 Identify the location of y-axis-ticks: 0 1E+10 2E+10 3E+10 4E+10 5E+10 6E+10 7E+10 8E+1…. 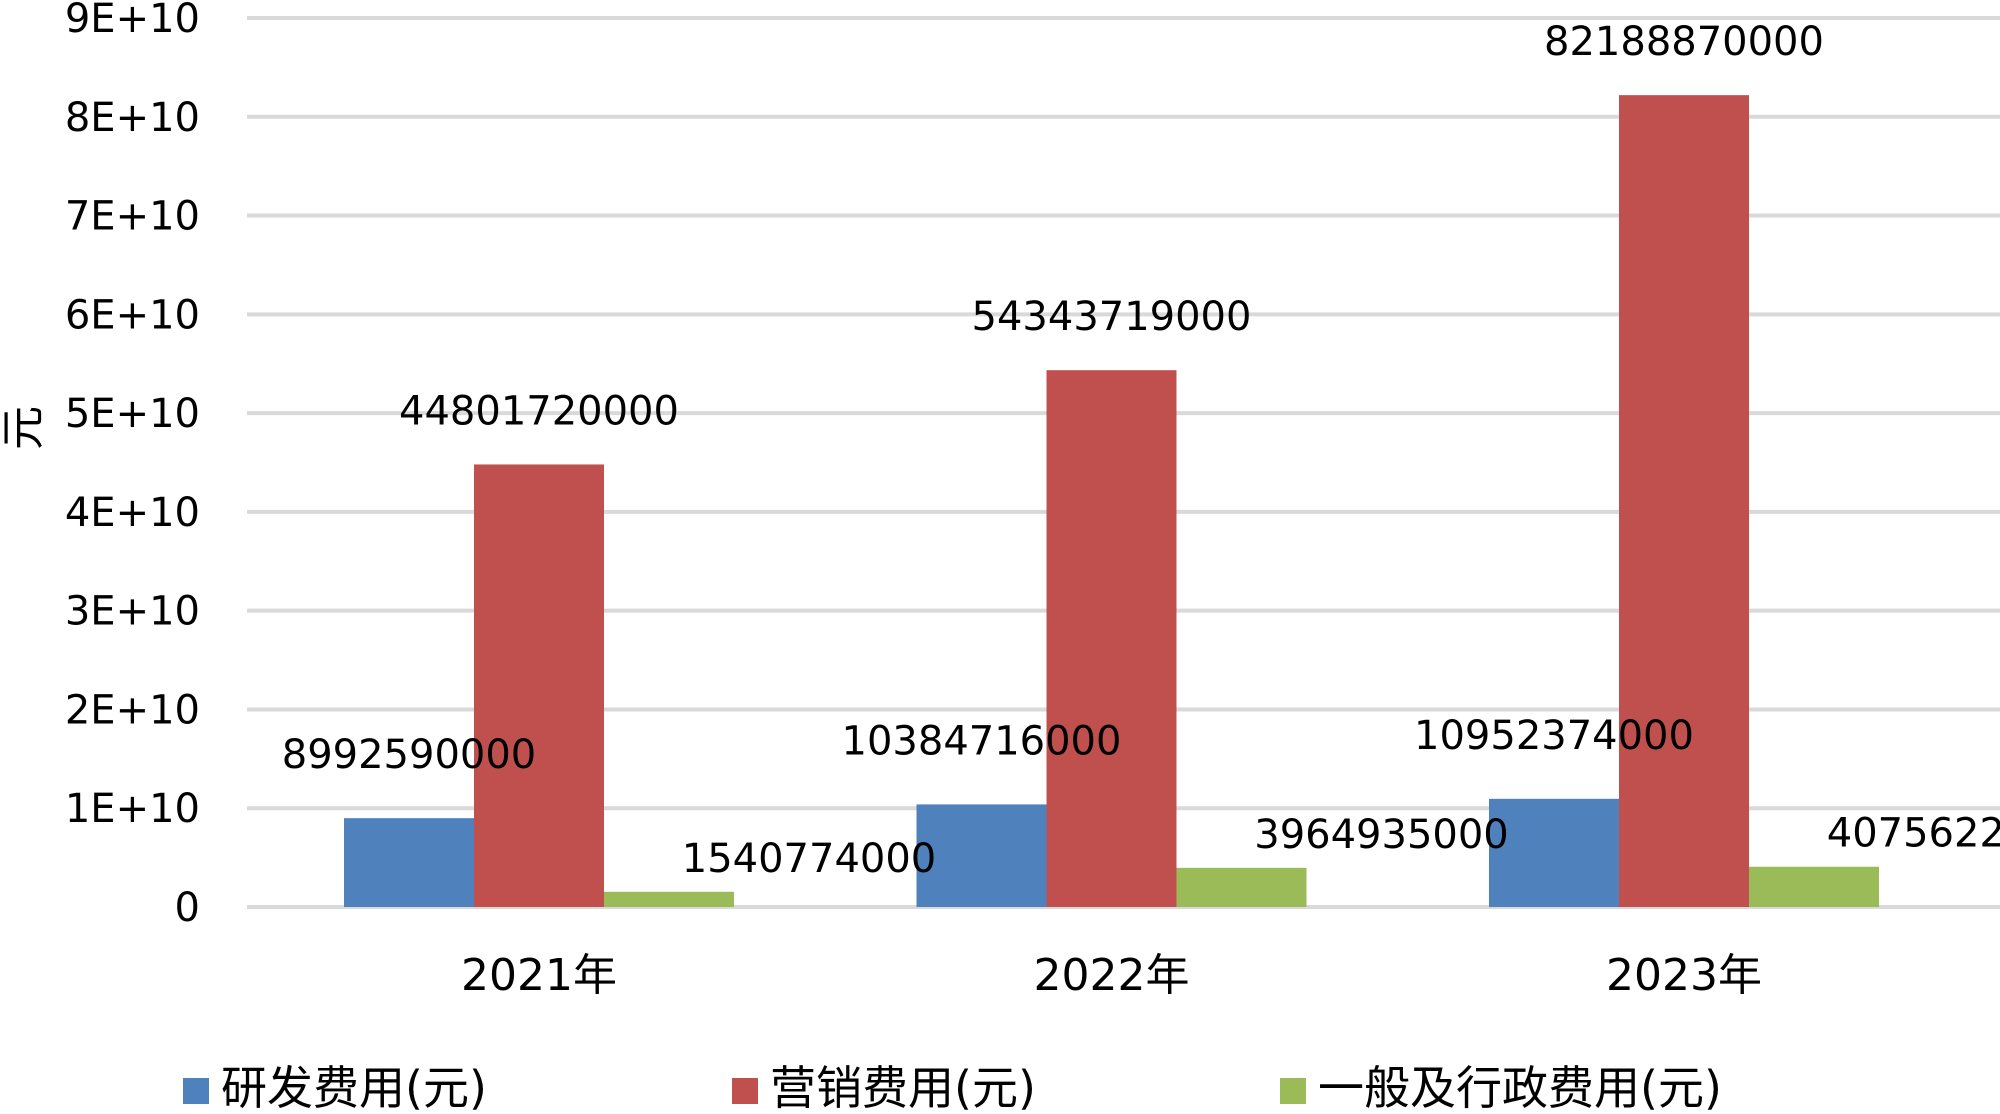
(132, 465).